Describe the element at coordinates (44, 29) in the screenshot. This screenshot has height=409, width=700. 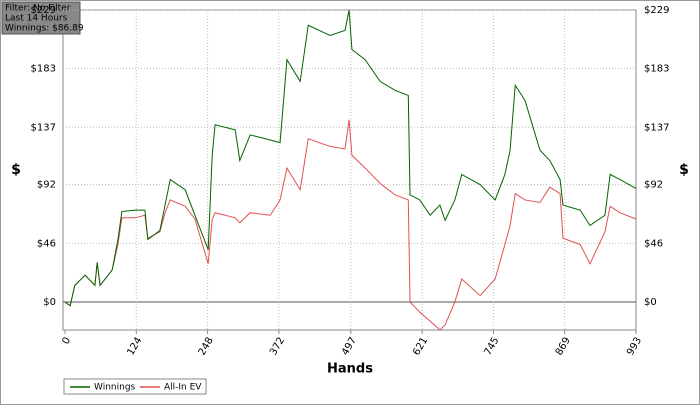
I see `annotation: Winnings: $86.89` at that location.